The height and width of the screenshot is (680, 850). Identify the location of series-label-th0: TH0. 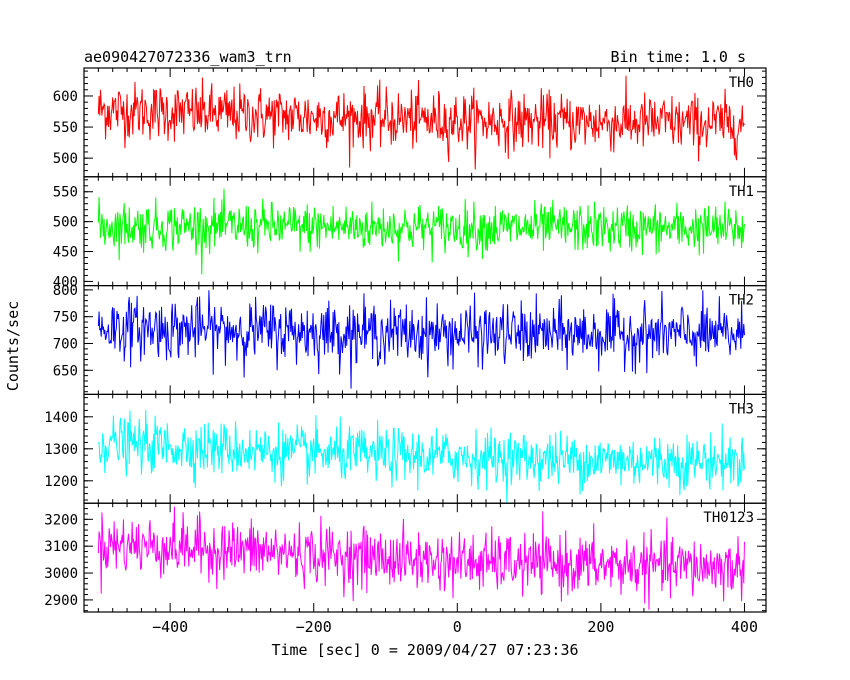
(741, 83).